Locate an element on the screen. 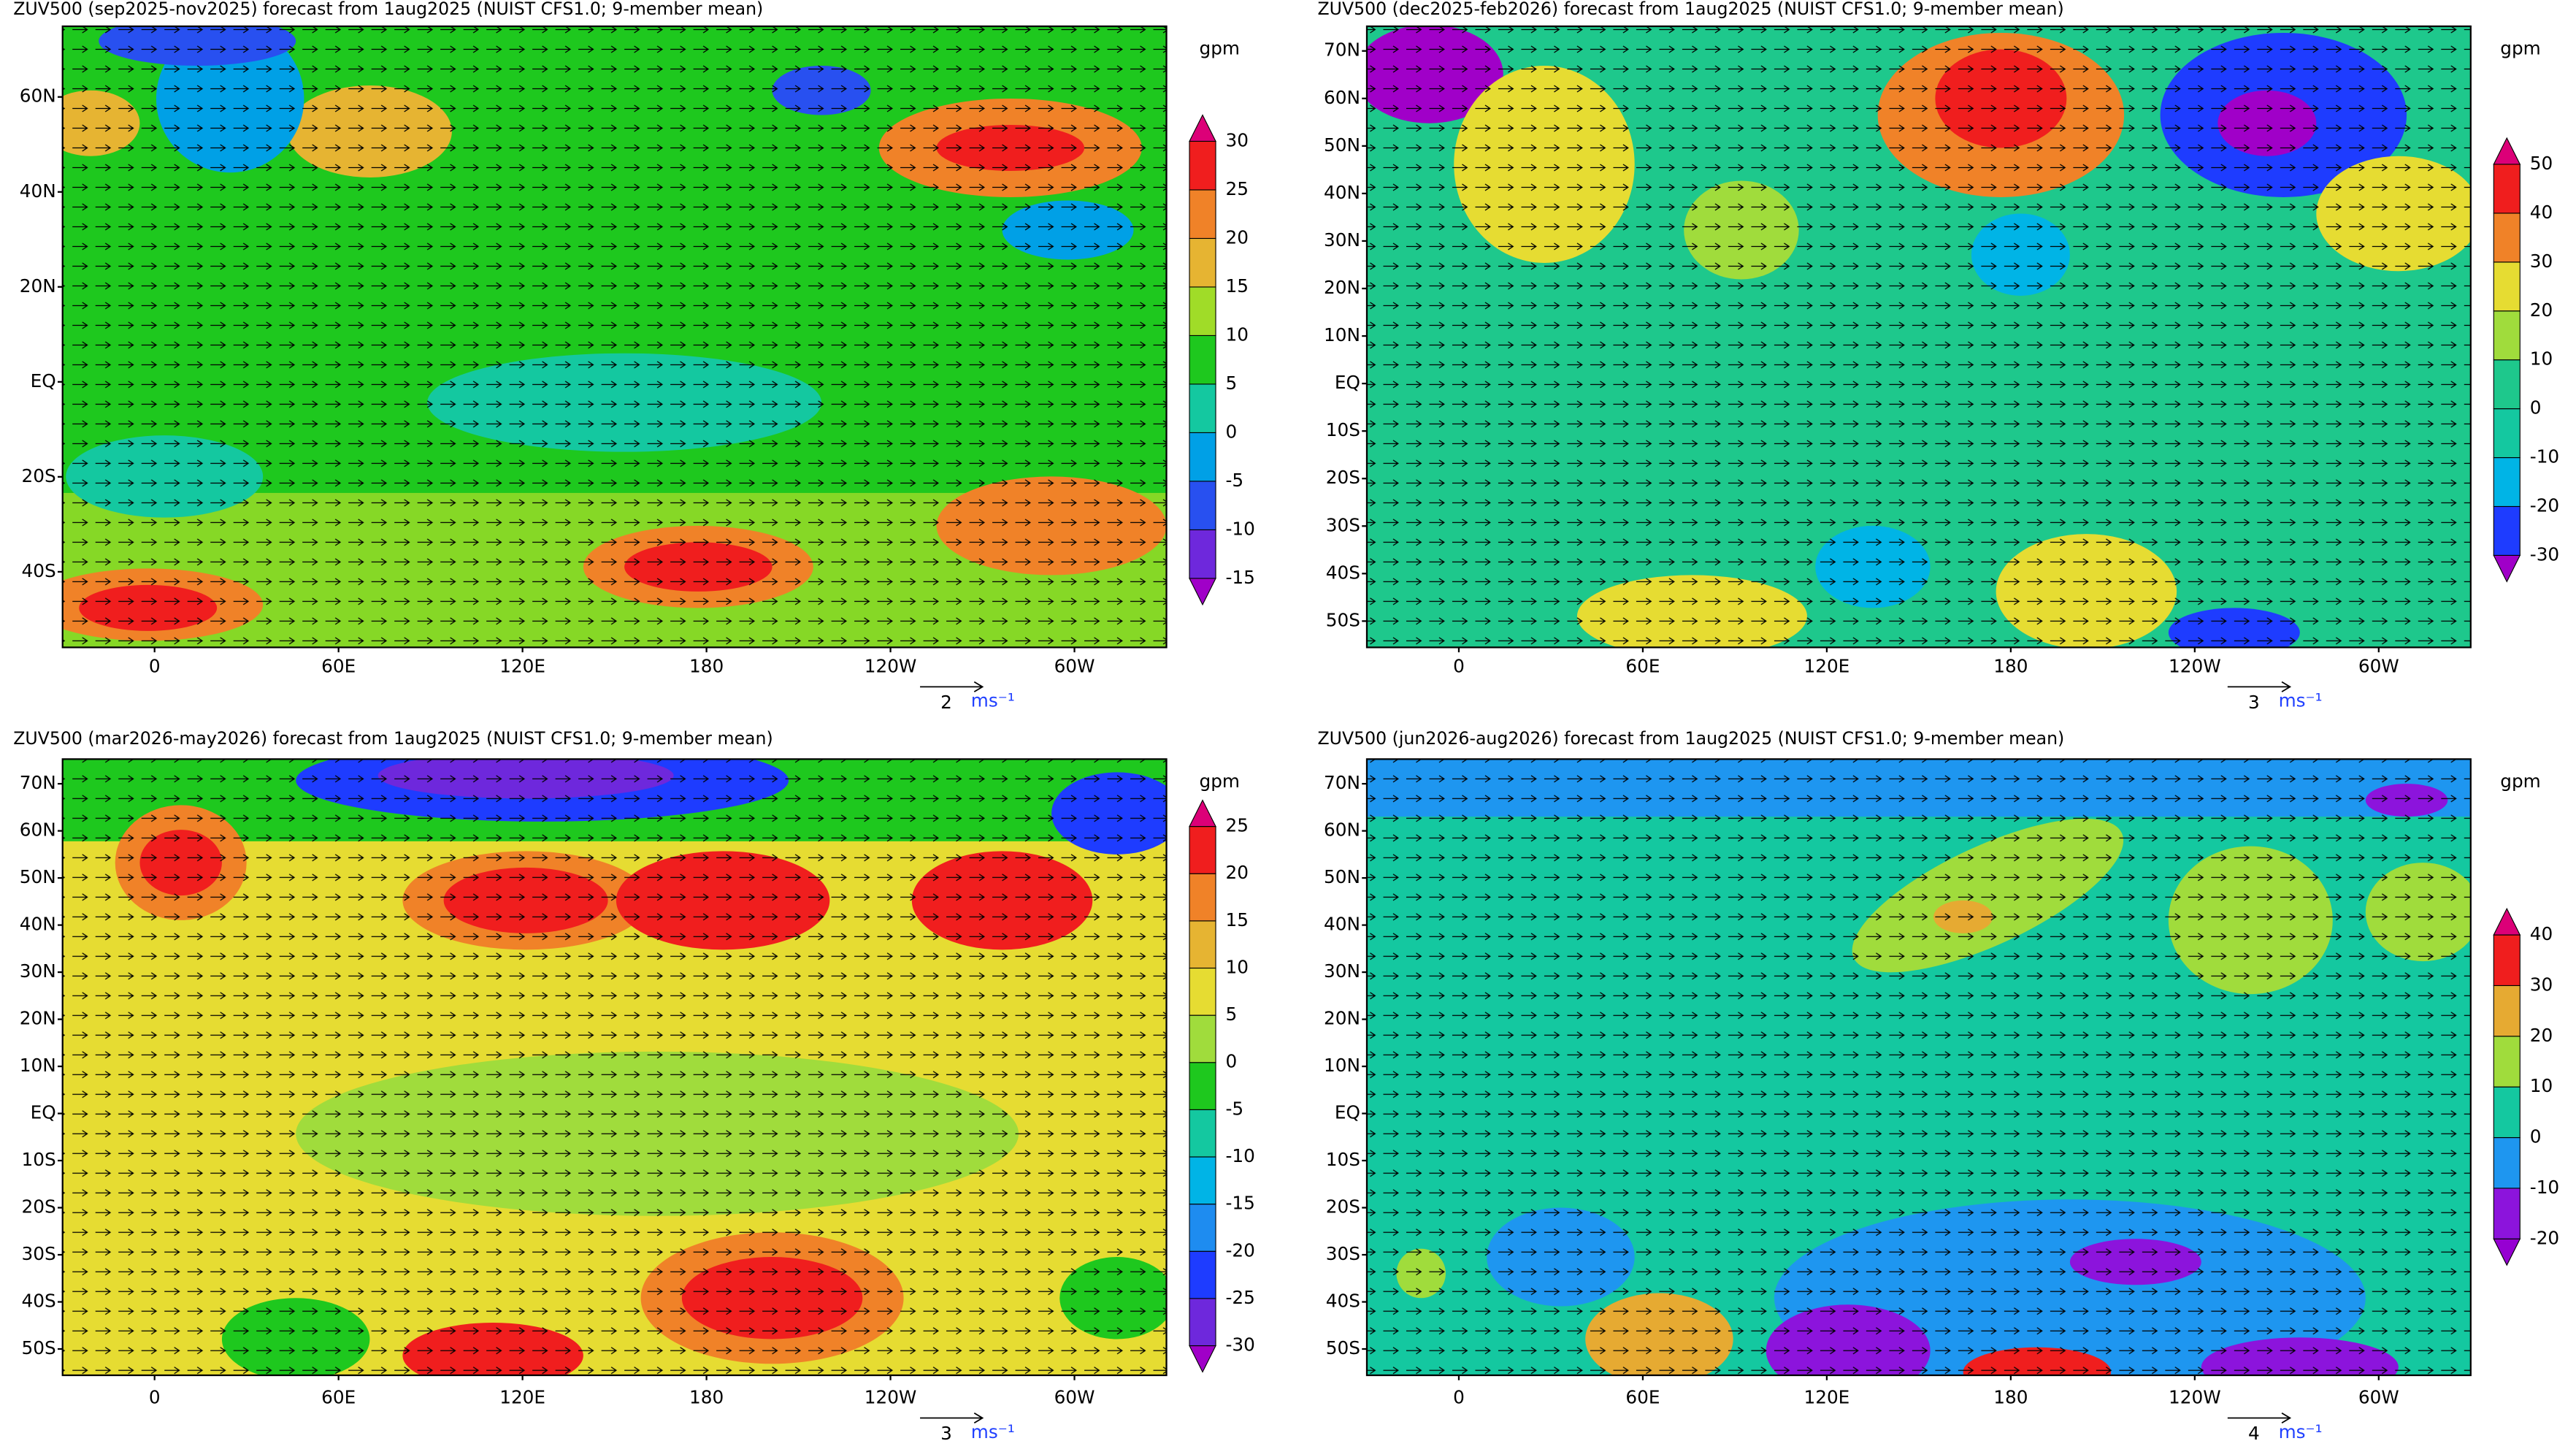 This screenshot has width=2576, height=1441. colorbar-label: -20 is located at coordinates (1240, 1250).